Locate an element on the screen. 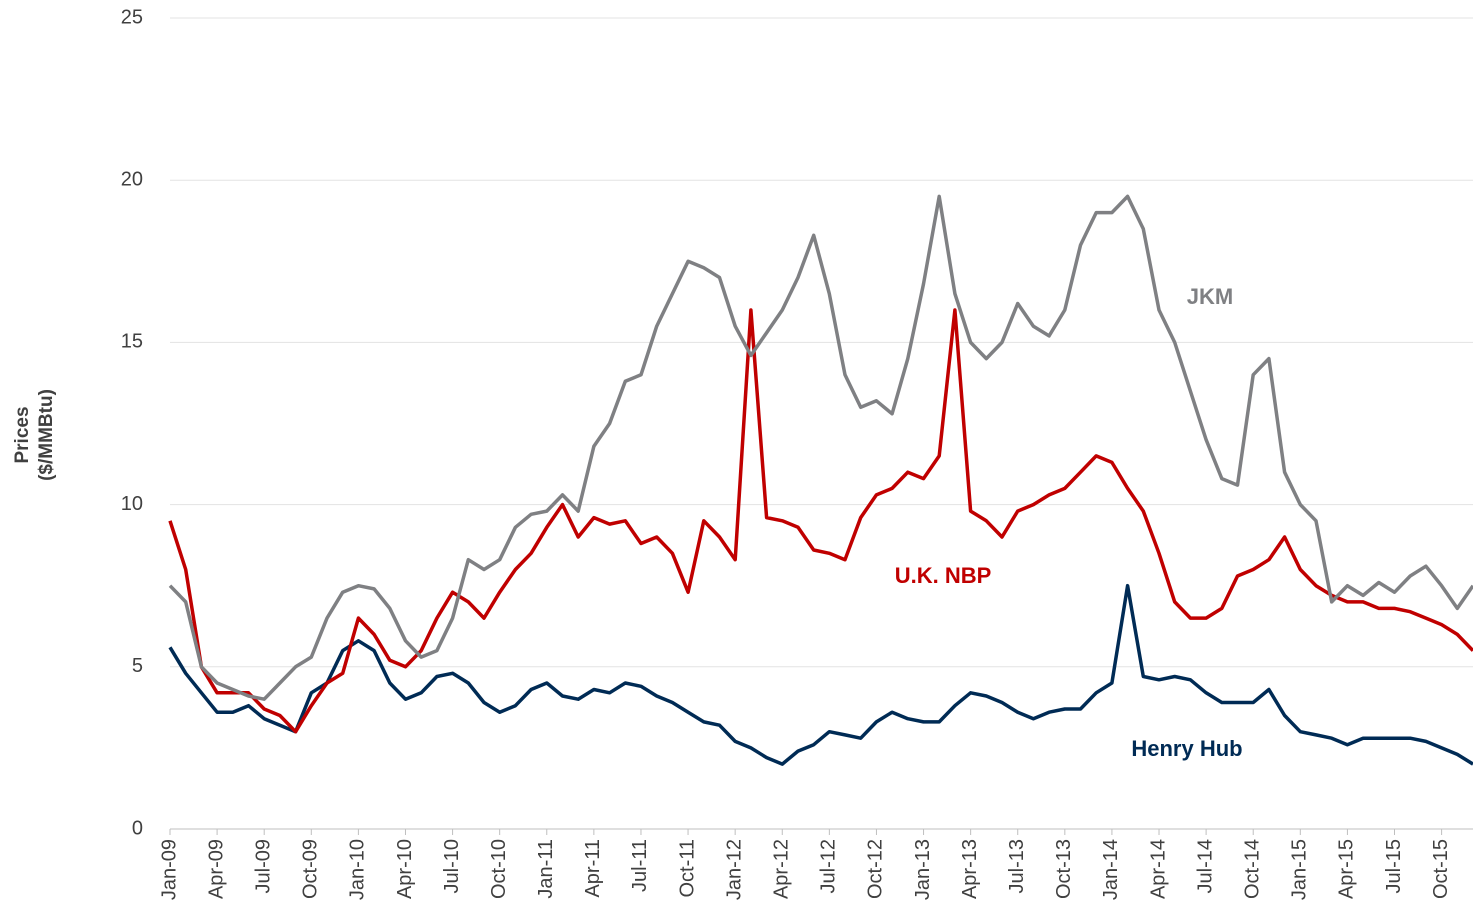 The width and height of the screenshot is (1473, 922). x-tick-label: Jan-09 is located at coordinates (169, 869).